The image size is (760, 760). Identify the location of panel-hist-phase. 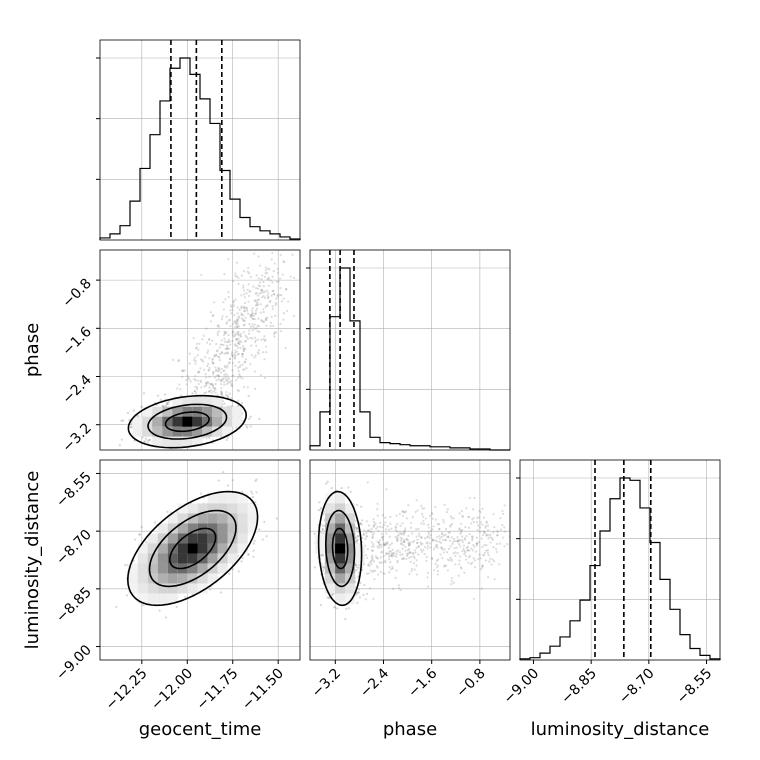
(408, 350).